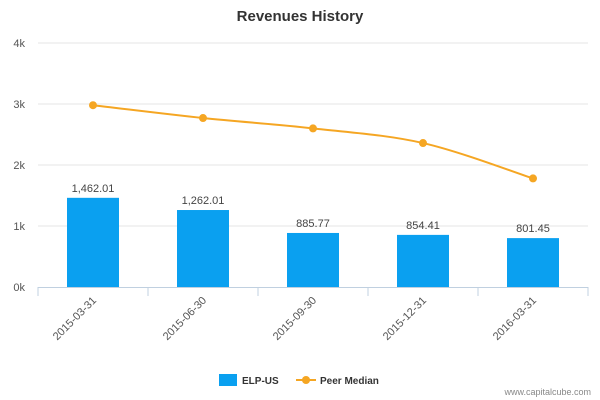 The width and height of the screenshot is (600, 400). What do you see at coordinates (306, 380) in the screenshot?
I see `legend-swatch-marker` at bounding box center [306, 380].